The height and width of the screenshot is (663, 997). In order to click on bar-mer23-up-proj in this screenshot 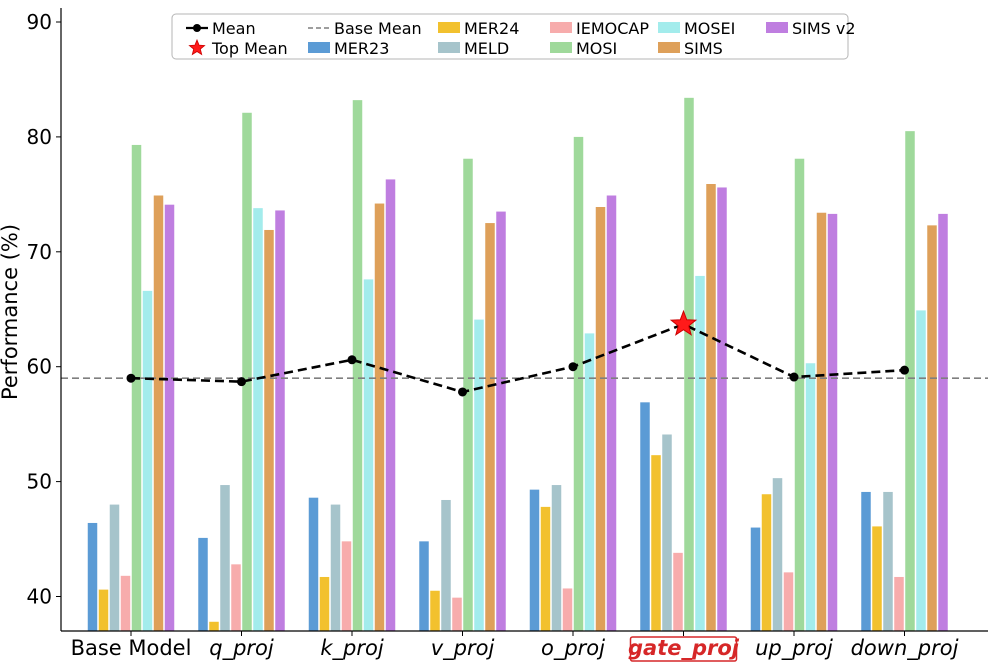, I will do `click(755, 579)`.